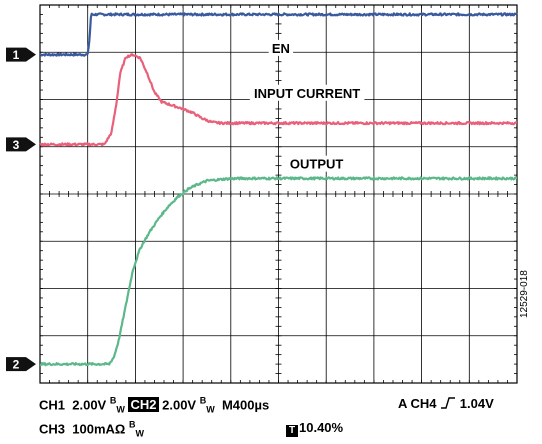 The height and width of the screenshot is (444, 542). Describe the element at coordinates (476, 403) in the screenshot. I see `trigger-level: 1.04V` at that location.